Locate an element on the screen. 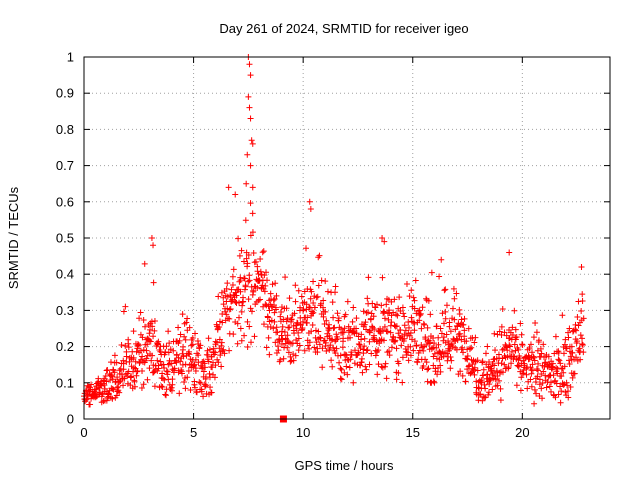 Image resolution: width=640 pixels, height=480 pixels. y-tick-label: 0.5 is located at coordinates (65, 238).